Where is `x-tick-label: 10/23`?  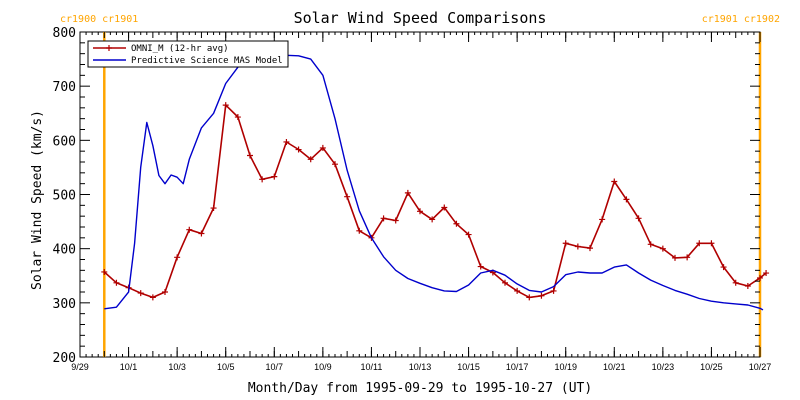
x-tick-label: 10/23 is located at coordinates (663, 367).